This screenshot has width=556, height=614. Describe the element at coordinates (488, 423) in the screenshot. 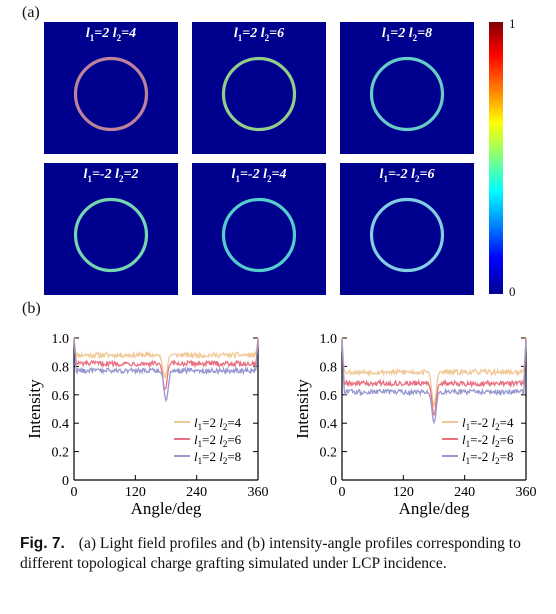

I see `legend-entry: l1=-2 l2=4` at that location.